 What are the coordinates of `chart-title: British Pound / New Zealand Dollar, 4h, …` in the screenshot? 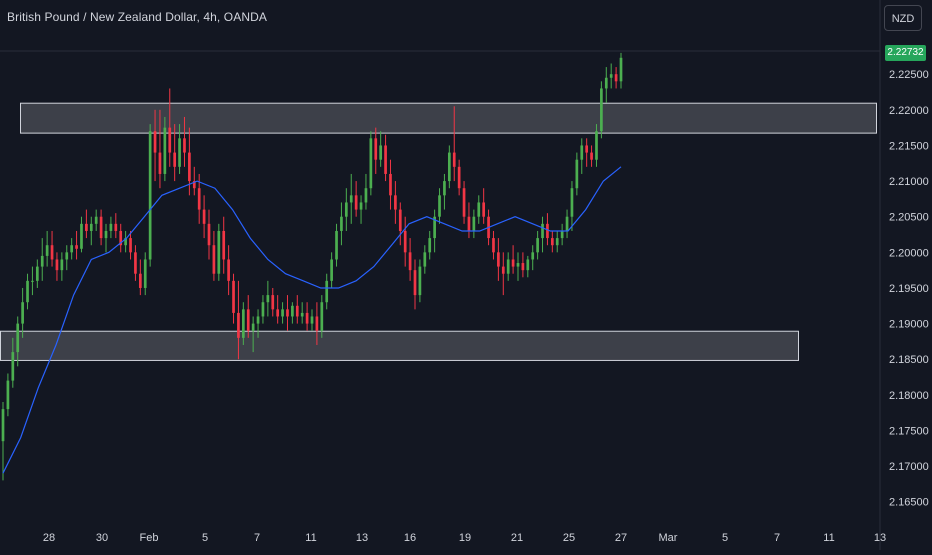 It's located at (137, 17).